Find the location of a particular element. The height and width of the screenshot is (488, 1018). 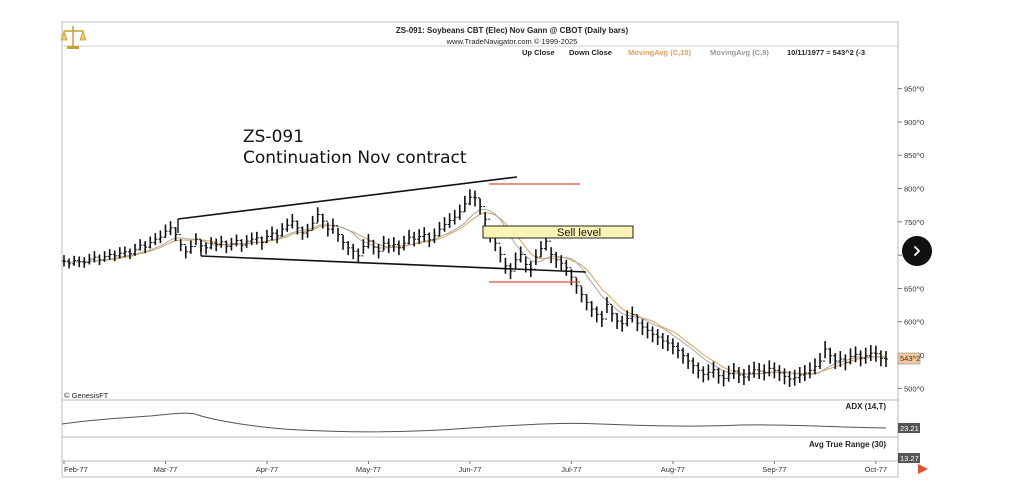

y-tick-label: 750^0 is located at coordinates (914, 222).